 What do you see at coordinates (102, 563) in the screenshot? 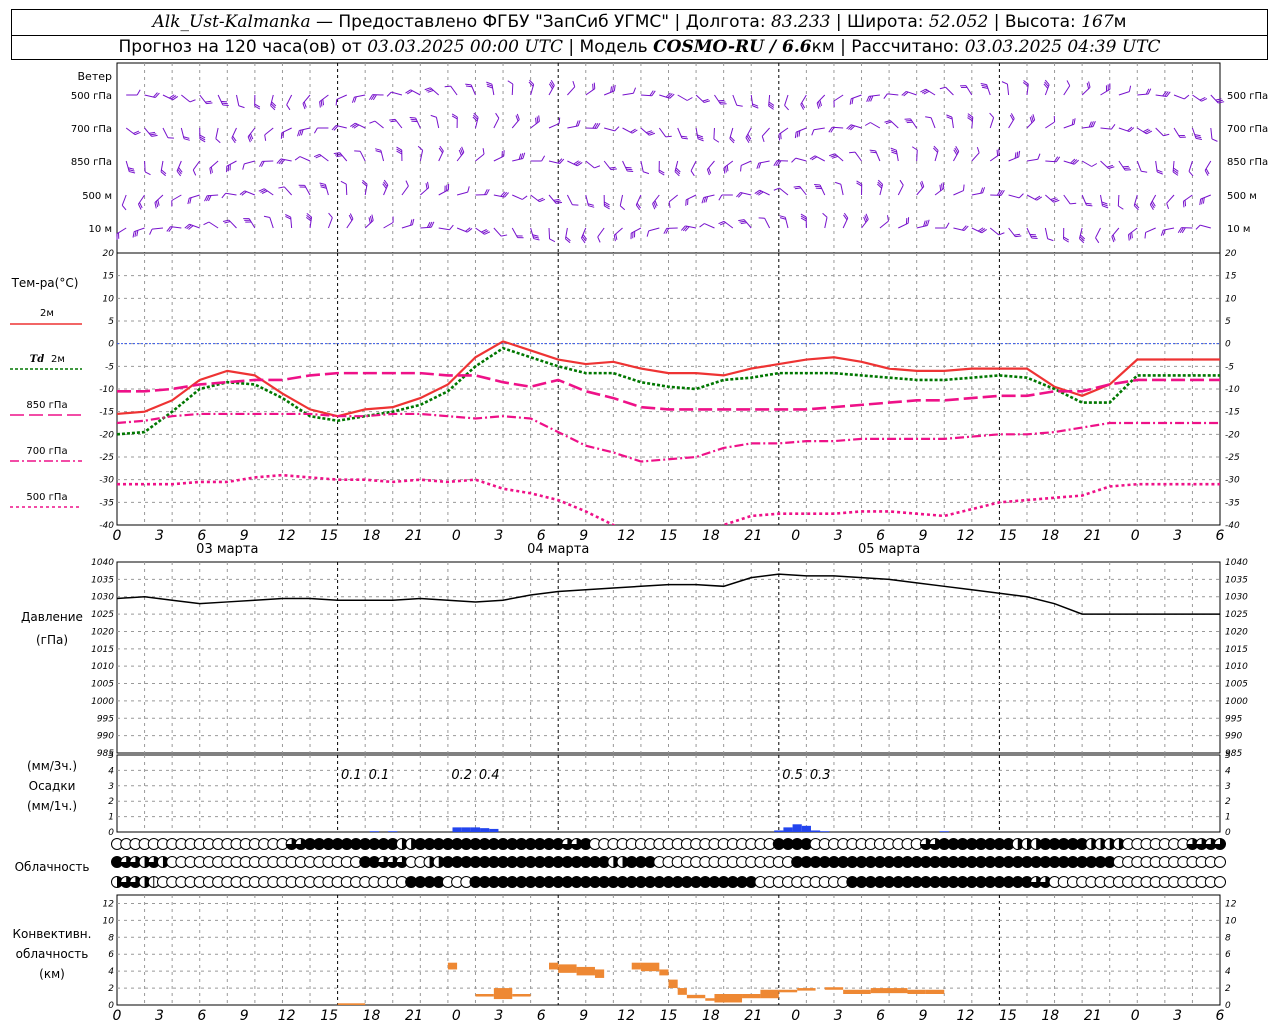
I see `pressure-panel-ytick-left: 1040` at bounding box center [102, 563].